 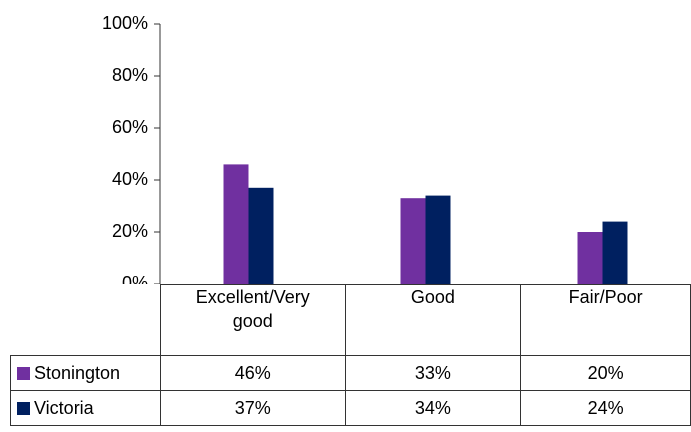 I want to click on legend-label: Victoria, so click(x=64, y=407).